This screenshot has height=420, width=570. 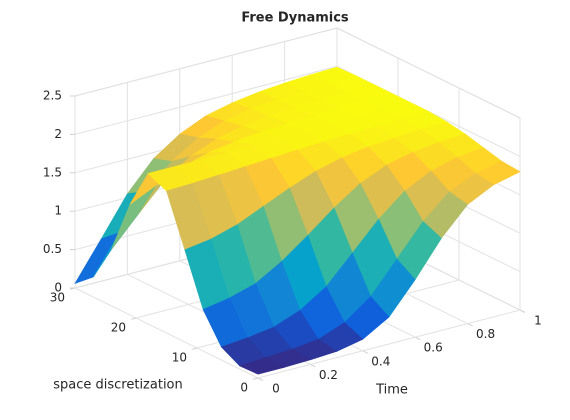 I want to click on x-tick-label: 1, so click(x=538, y=321).